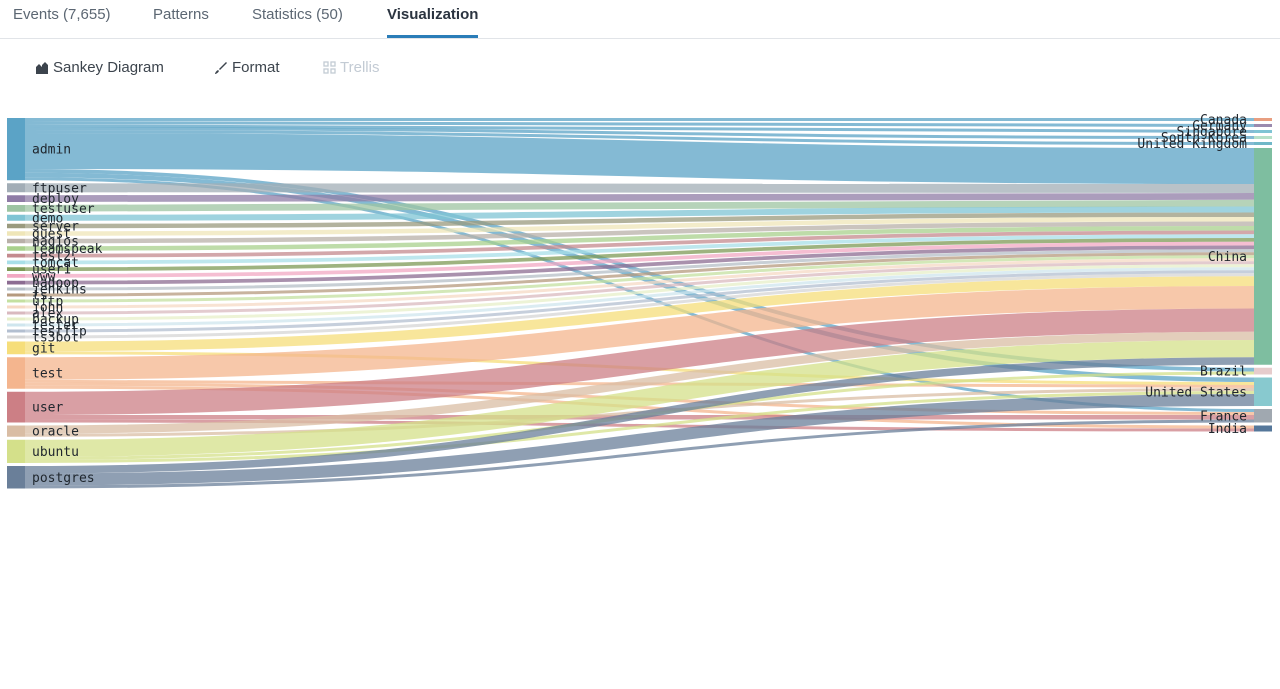 The image size is (1280, 689). Describe the element at coordinates (47, 374) in the screenshot. I see `source-label-test: test` at that location.